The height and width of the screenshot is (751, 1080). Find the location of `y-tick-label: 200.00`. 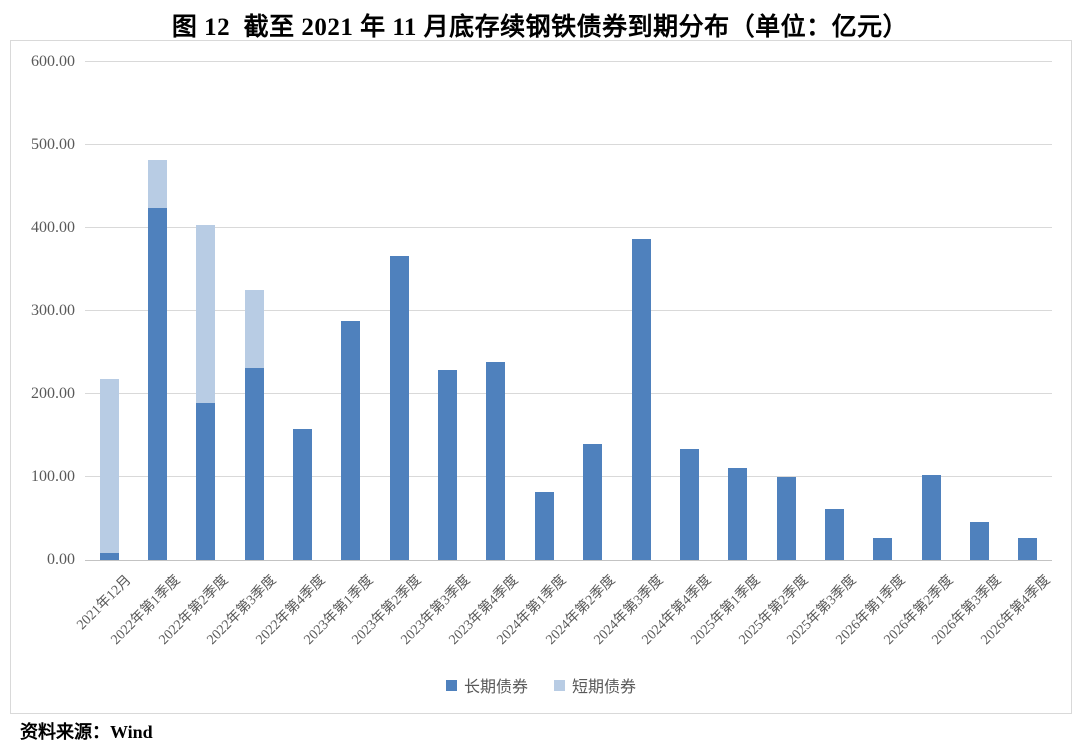

y-tick-label: 200.00 is located at coordinates (53, 393).